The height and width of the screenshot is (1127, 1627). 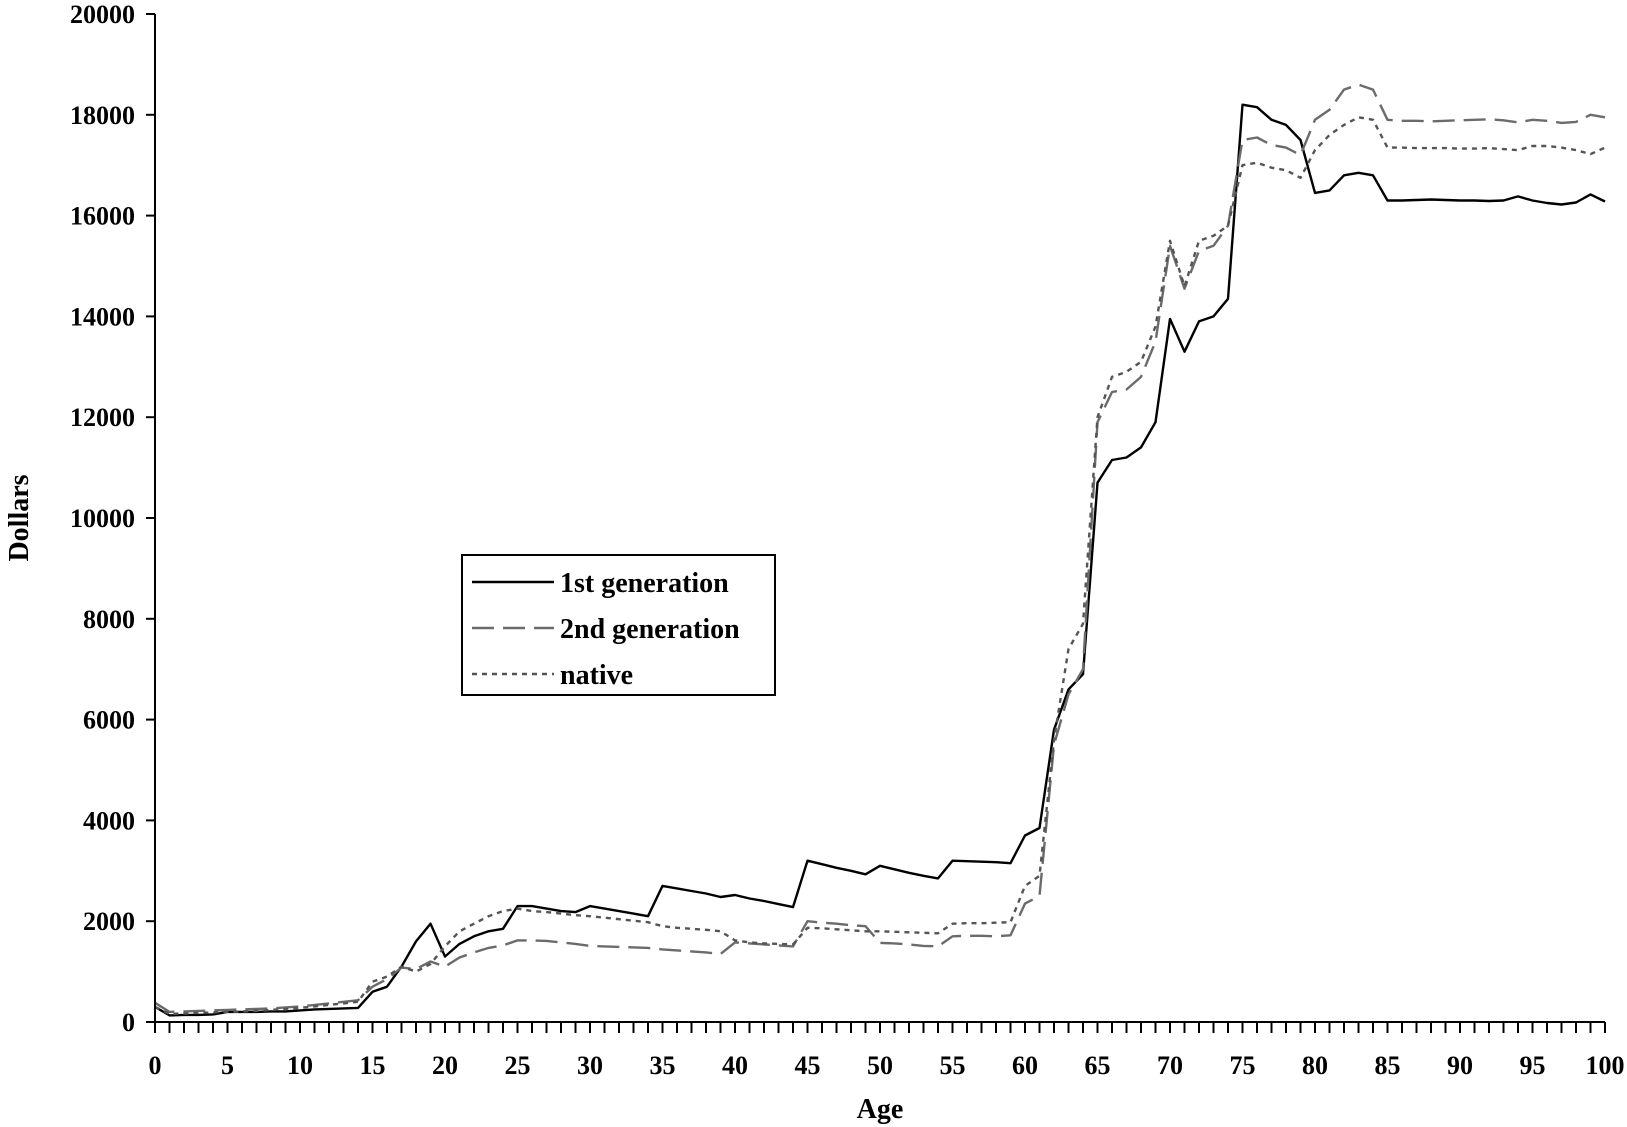 What do you see at coordinates (300, 1065) in the screenshot?
I see `x-tick-label: 10` at bounding box center [300, 1065].